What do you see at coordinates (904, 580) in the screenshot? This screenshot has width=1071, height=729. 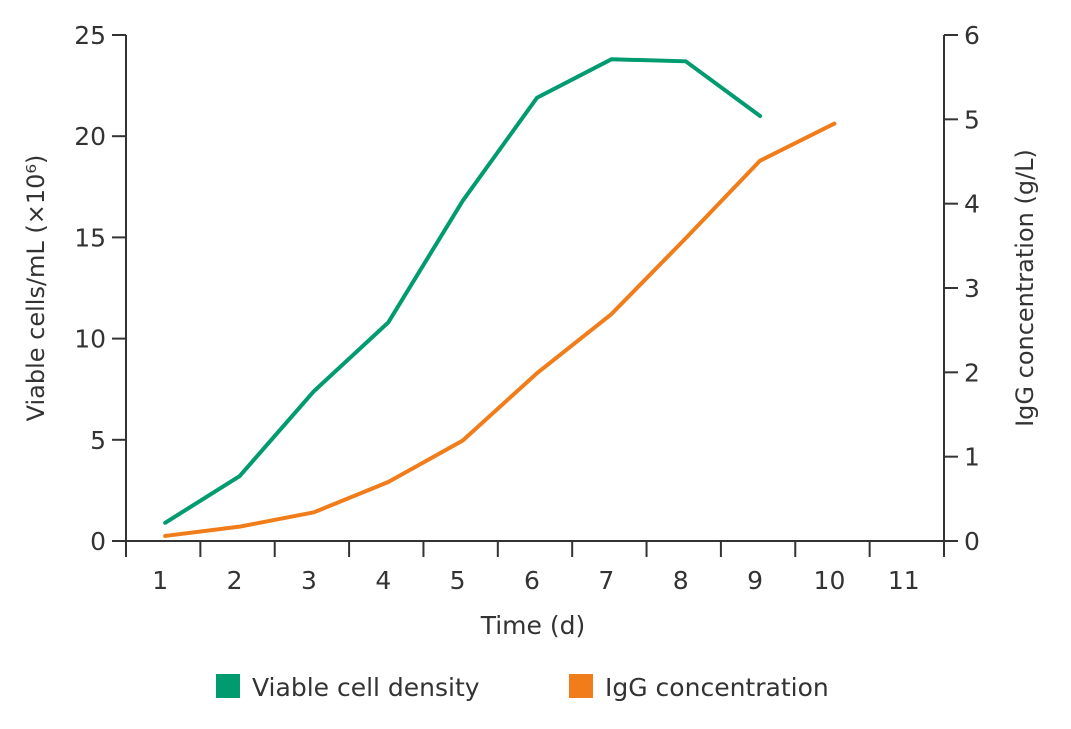 I see `x-tick-label: 11` at bounding box center [904, 580].